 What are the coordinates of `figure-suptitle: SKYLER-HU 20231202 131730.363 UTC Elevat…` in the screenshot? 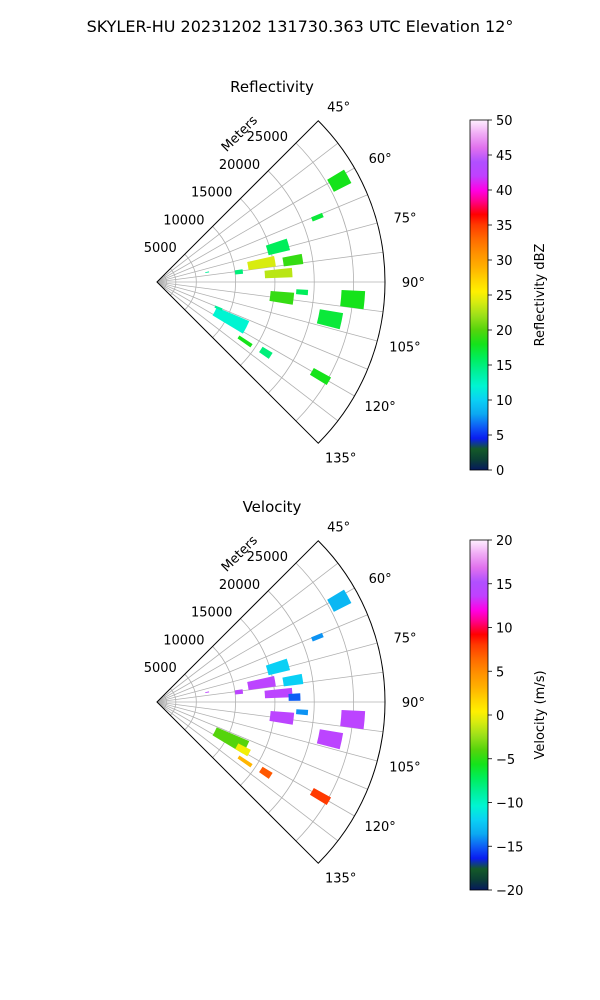 It's located at (300, 26).